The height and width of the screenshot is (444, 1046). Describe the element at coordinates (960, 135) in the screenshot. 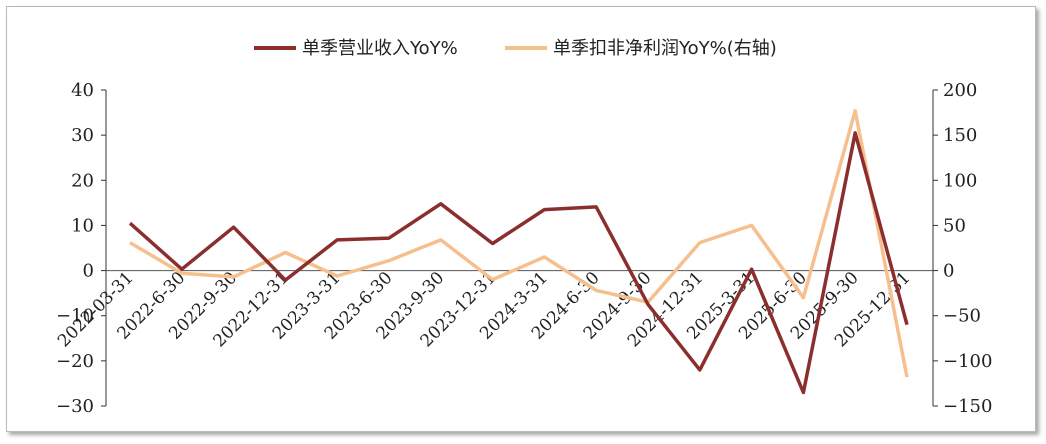

I see `y-right-tick-label: 150` at that location.